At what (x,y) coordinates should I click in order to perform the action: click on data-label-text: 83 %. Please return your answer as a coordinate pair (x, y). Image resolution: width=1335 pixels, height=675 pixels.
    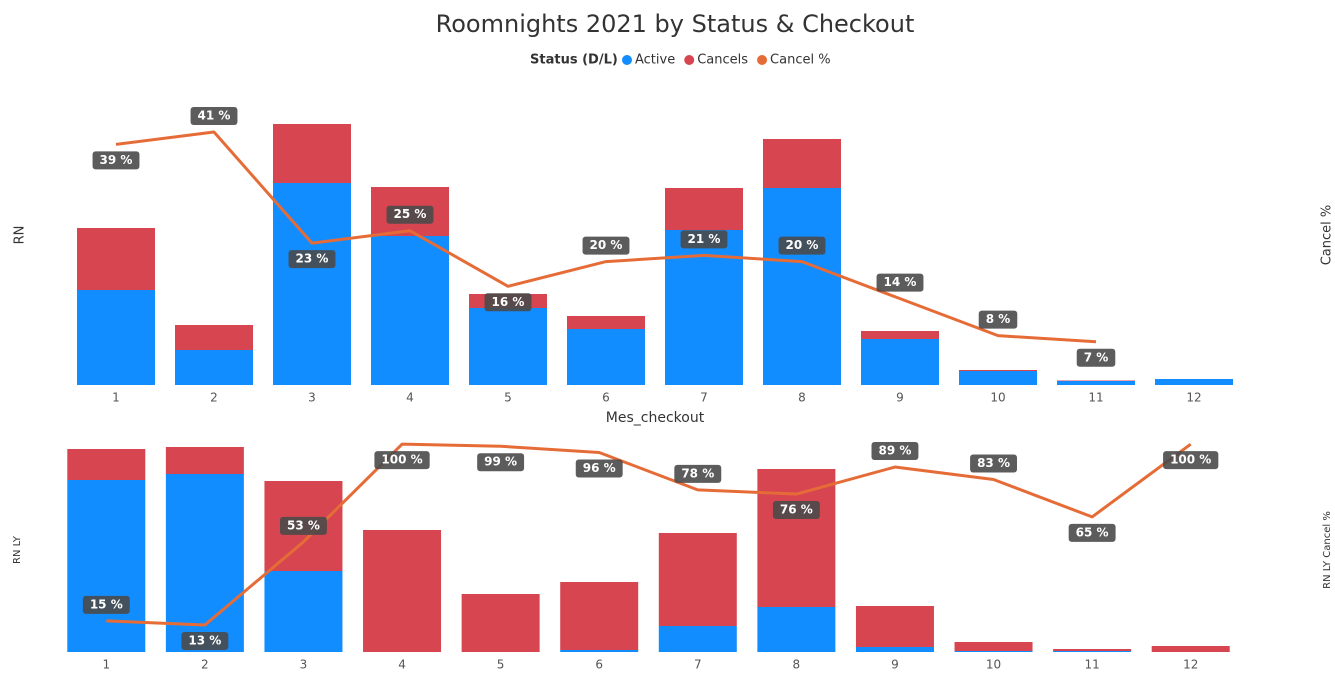
    Looking at the image, I should click on (993, 463).